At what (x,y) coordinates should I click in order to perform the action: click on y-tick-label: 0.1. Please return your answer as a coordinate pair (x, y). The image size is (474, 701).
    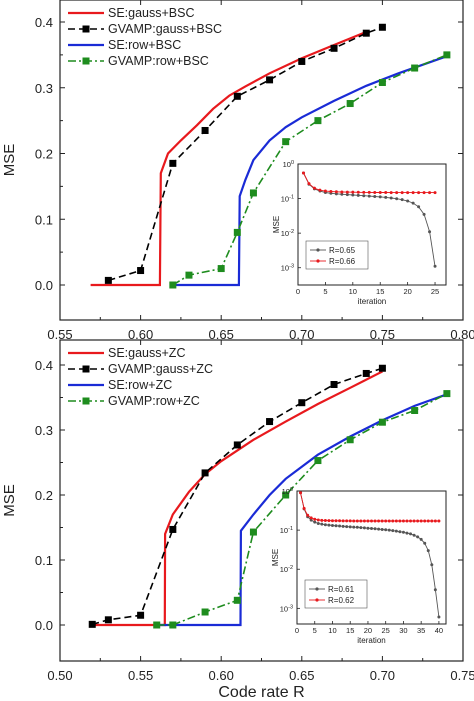
    Looking at the image, I should click on (44, 219).